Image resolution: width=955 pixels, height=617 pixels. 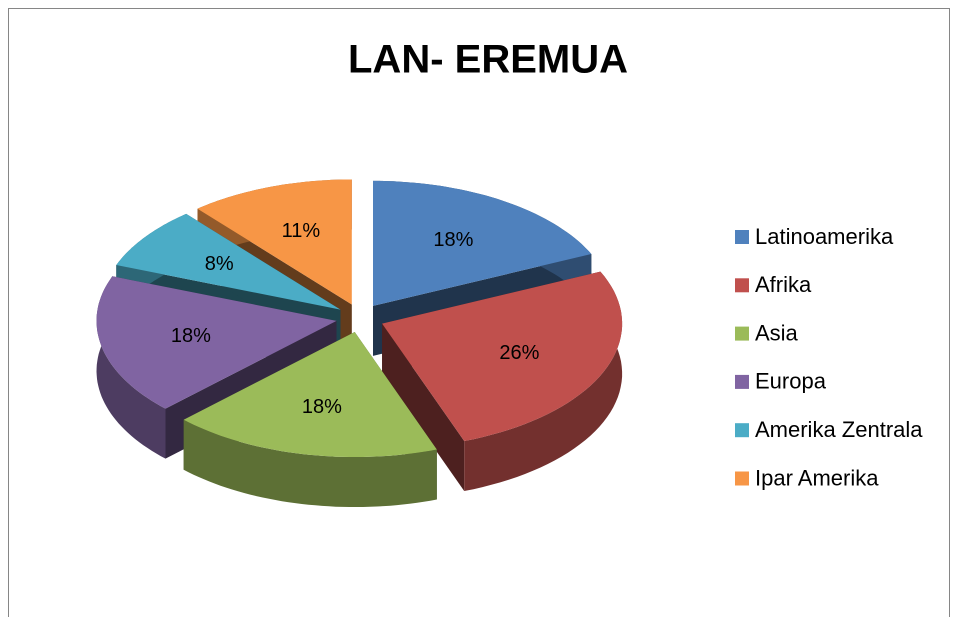 What do you see at coordinates (219, 264) in the screenshot?
I see `data-label: 8%` at bounding box center [219, 264].